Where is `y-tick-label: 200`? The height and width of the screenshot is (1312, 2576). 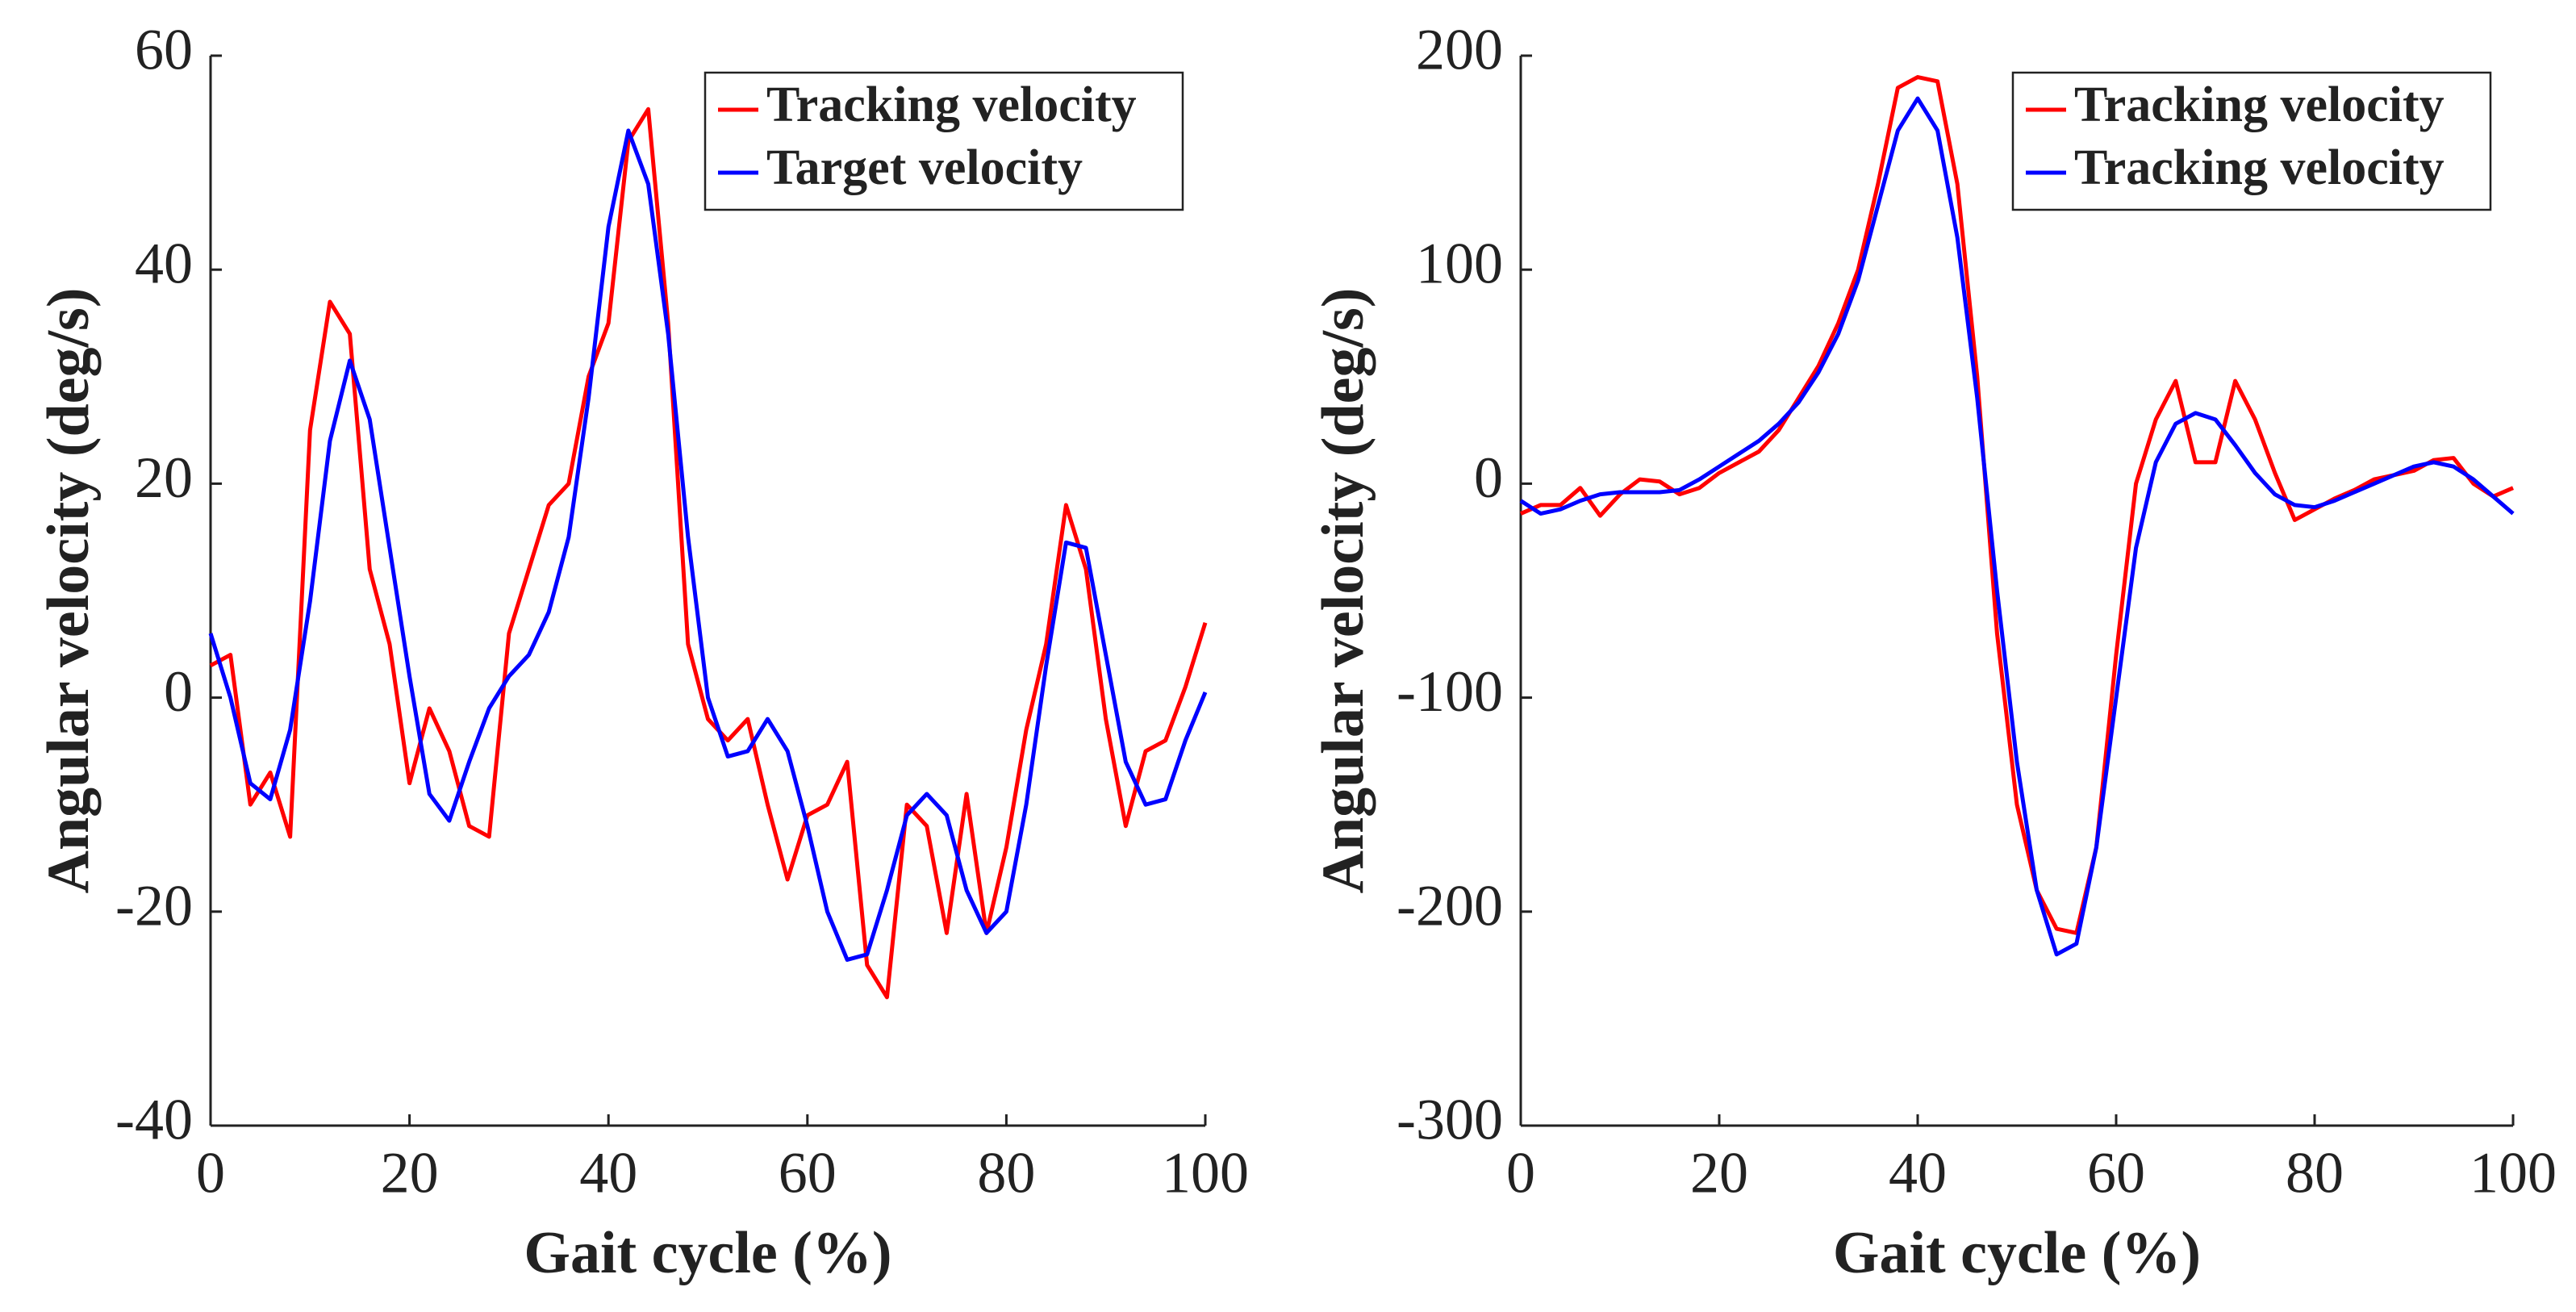 y-tick-label: 200 is located at coordinates (1459, 50).